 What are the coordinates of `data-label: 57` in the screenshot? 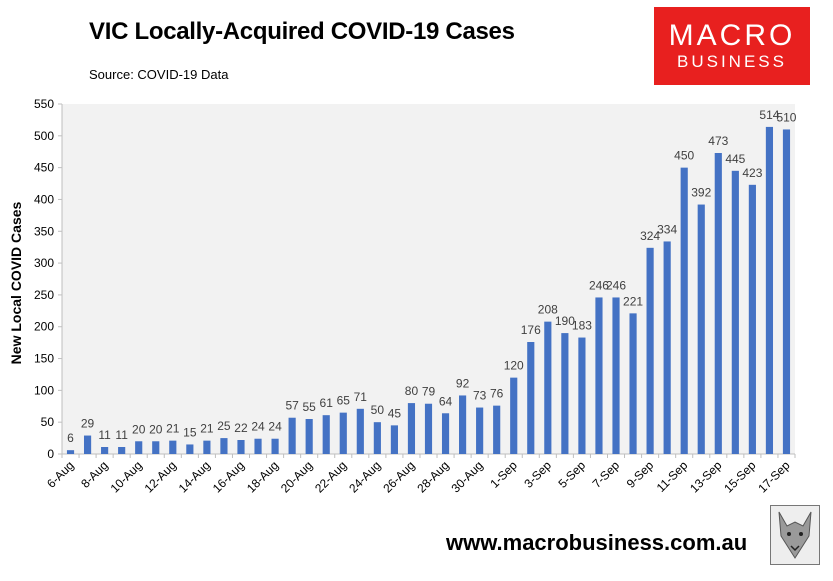 It's located at (292, 406).